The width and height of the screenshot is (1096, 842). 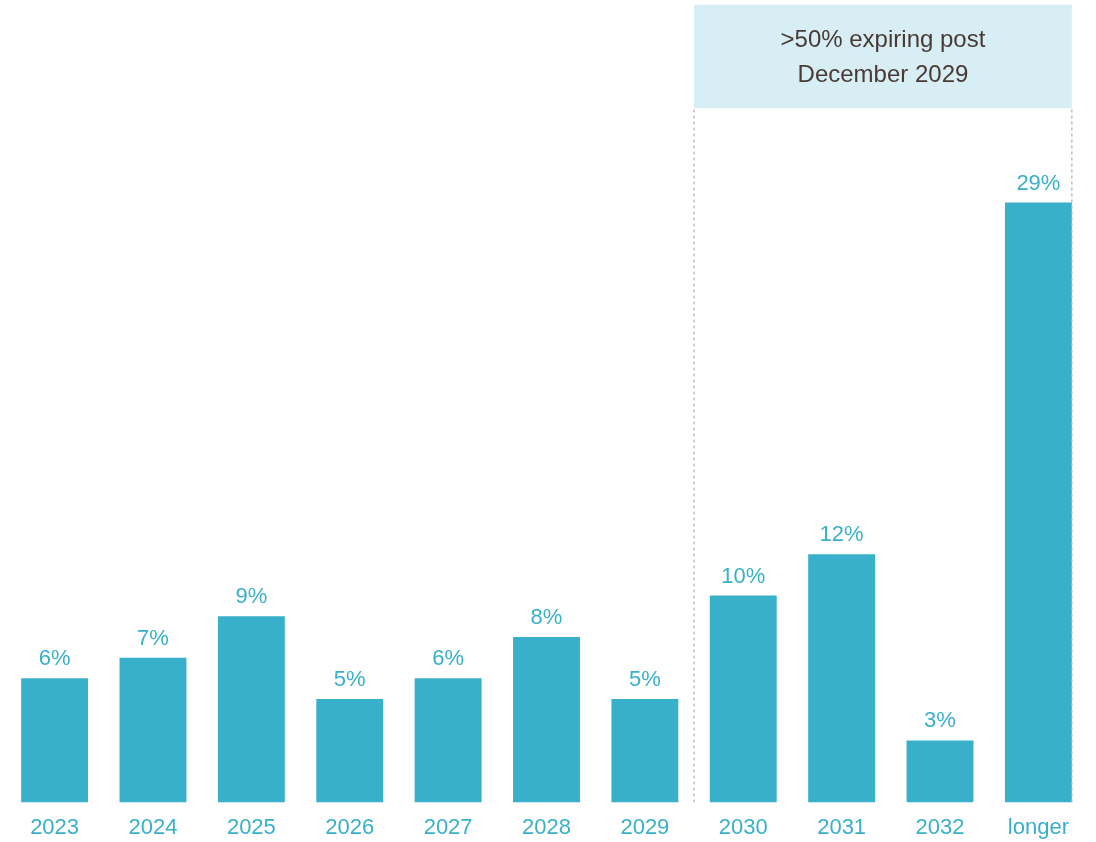 I want to click on x-tick-label: 2027, so click(x=448, y=826).